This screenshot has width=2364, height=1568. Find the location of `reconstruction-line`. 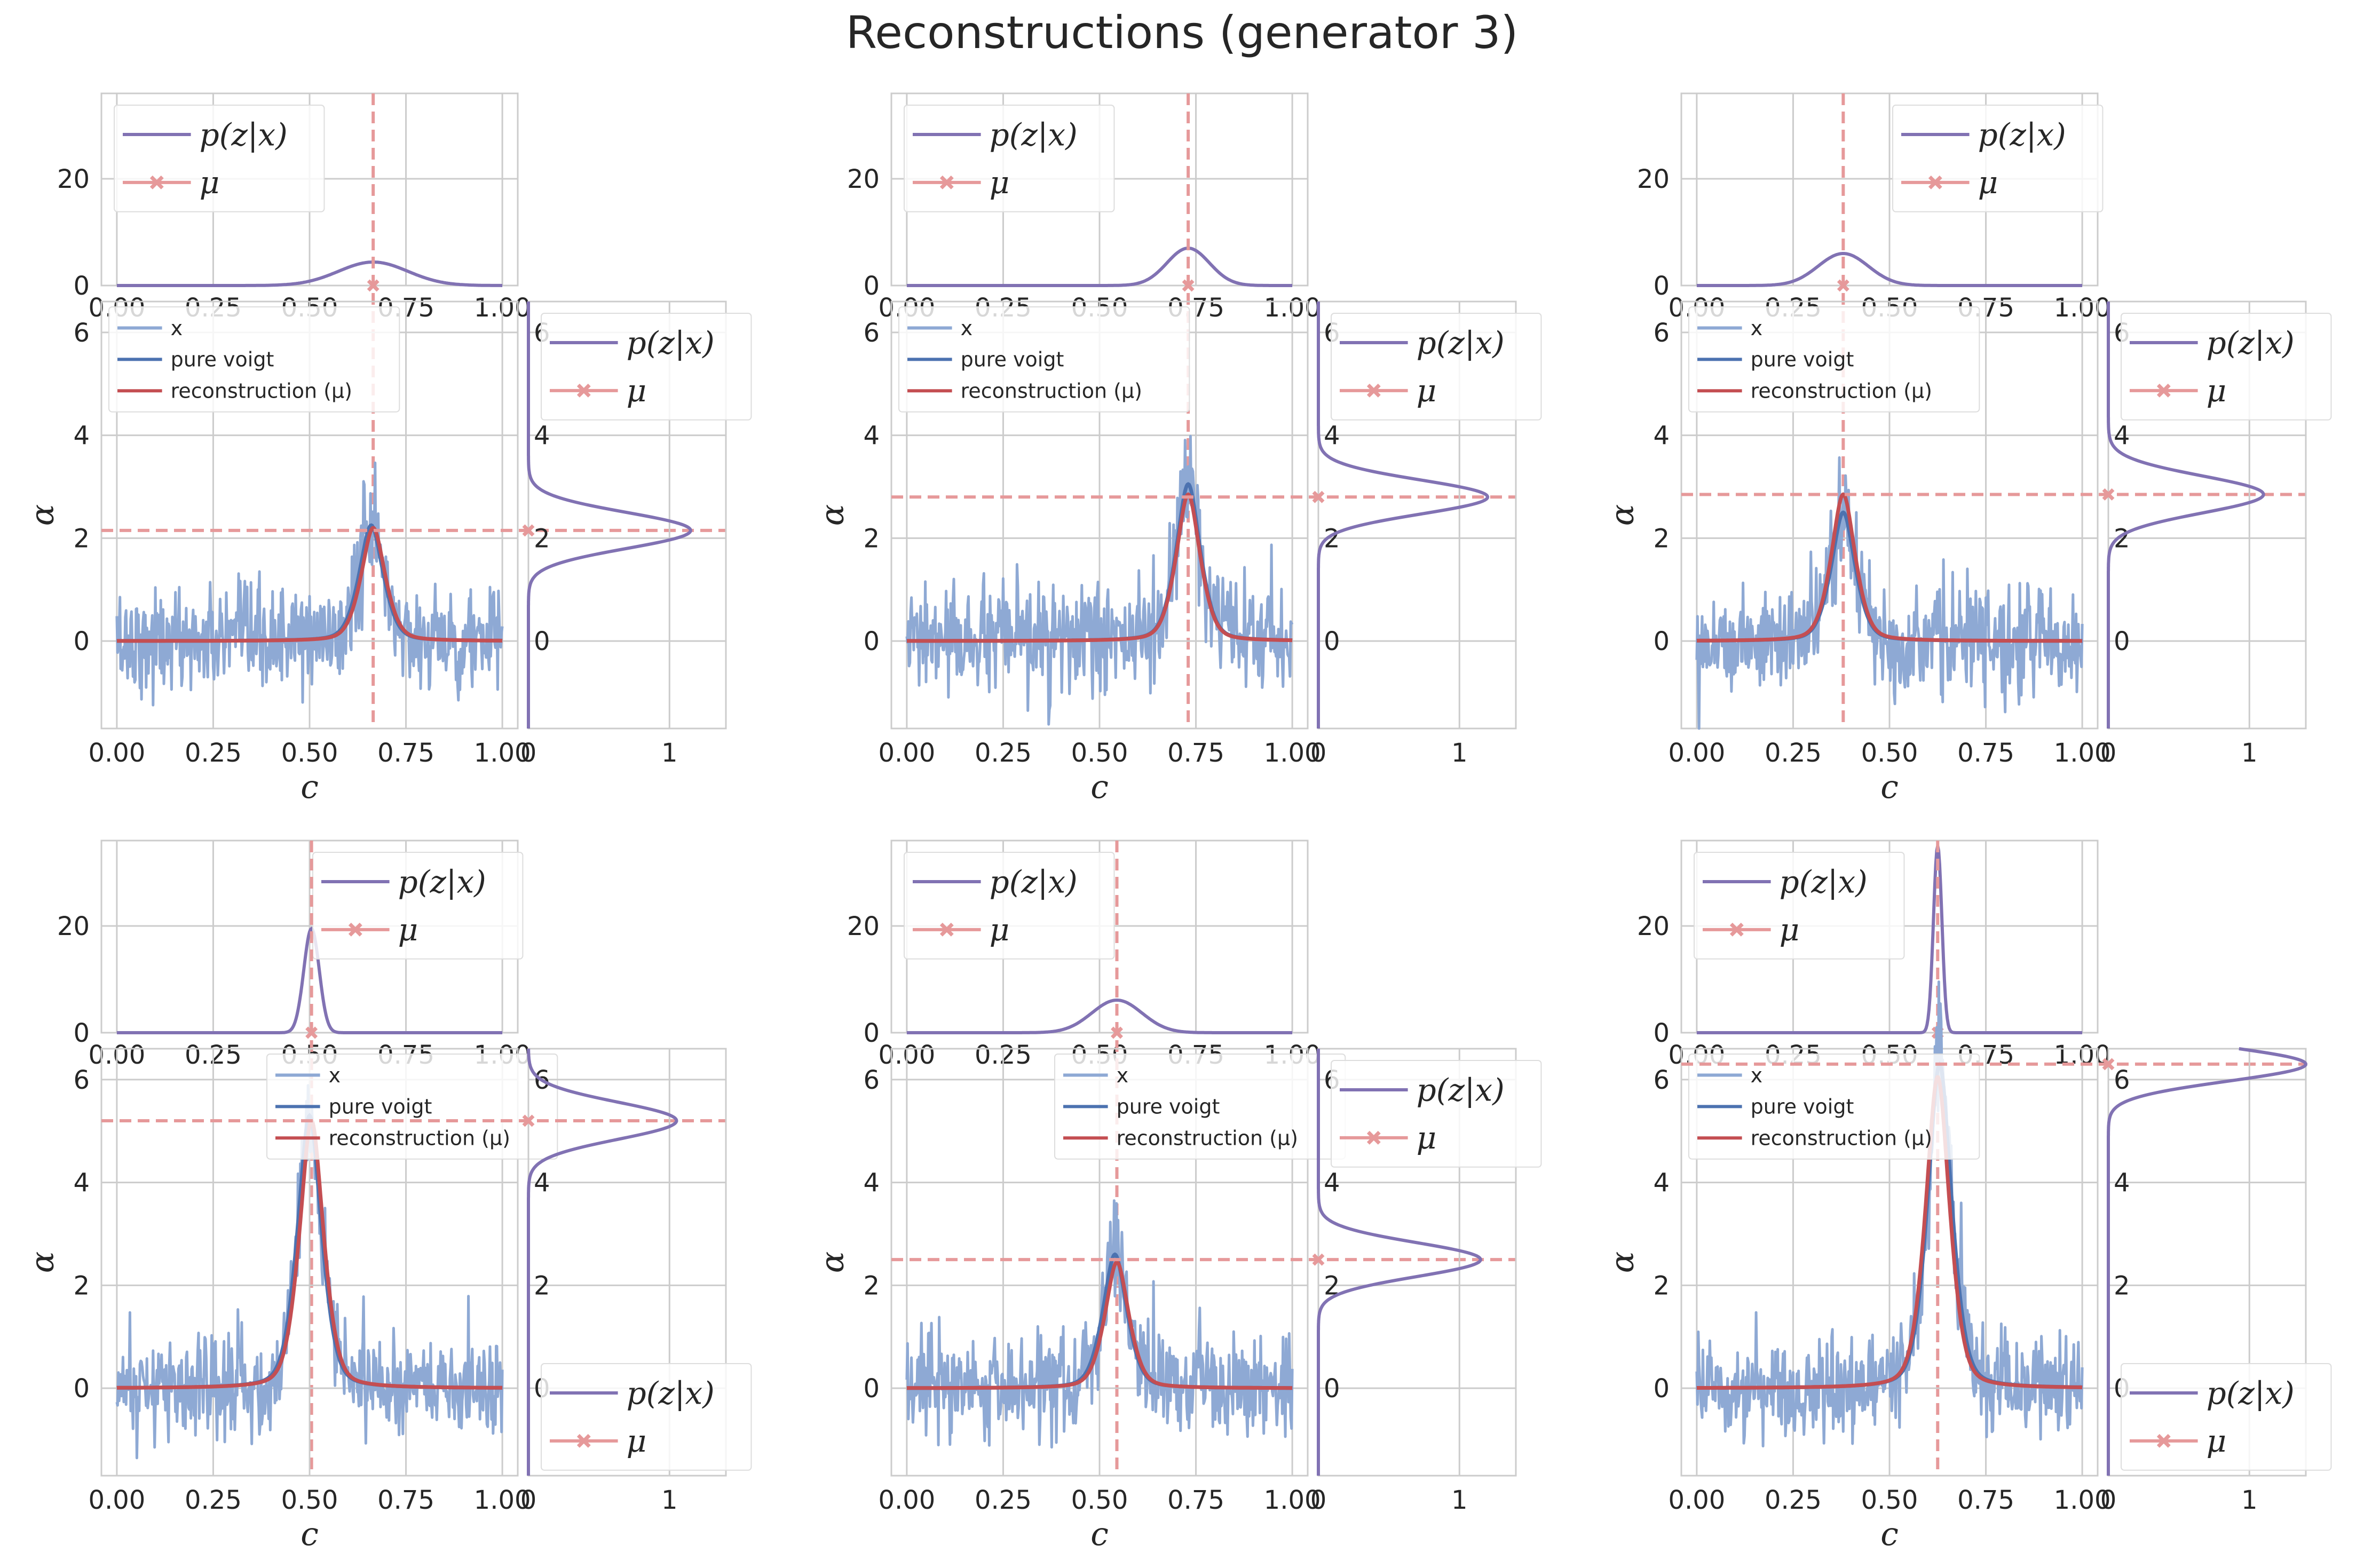

reconstruction-line is located at coordinates (1889, 1232).